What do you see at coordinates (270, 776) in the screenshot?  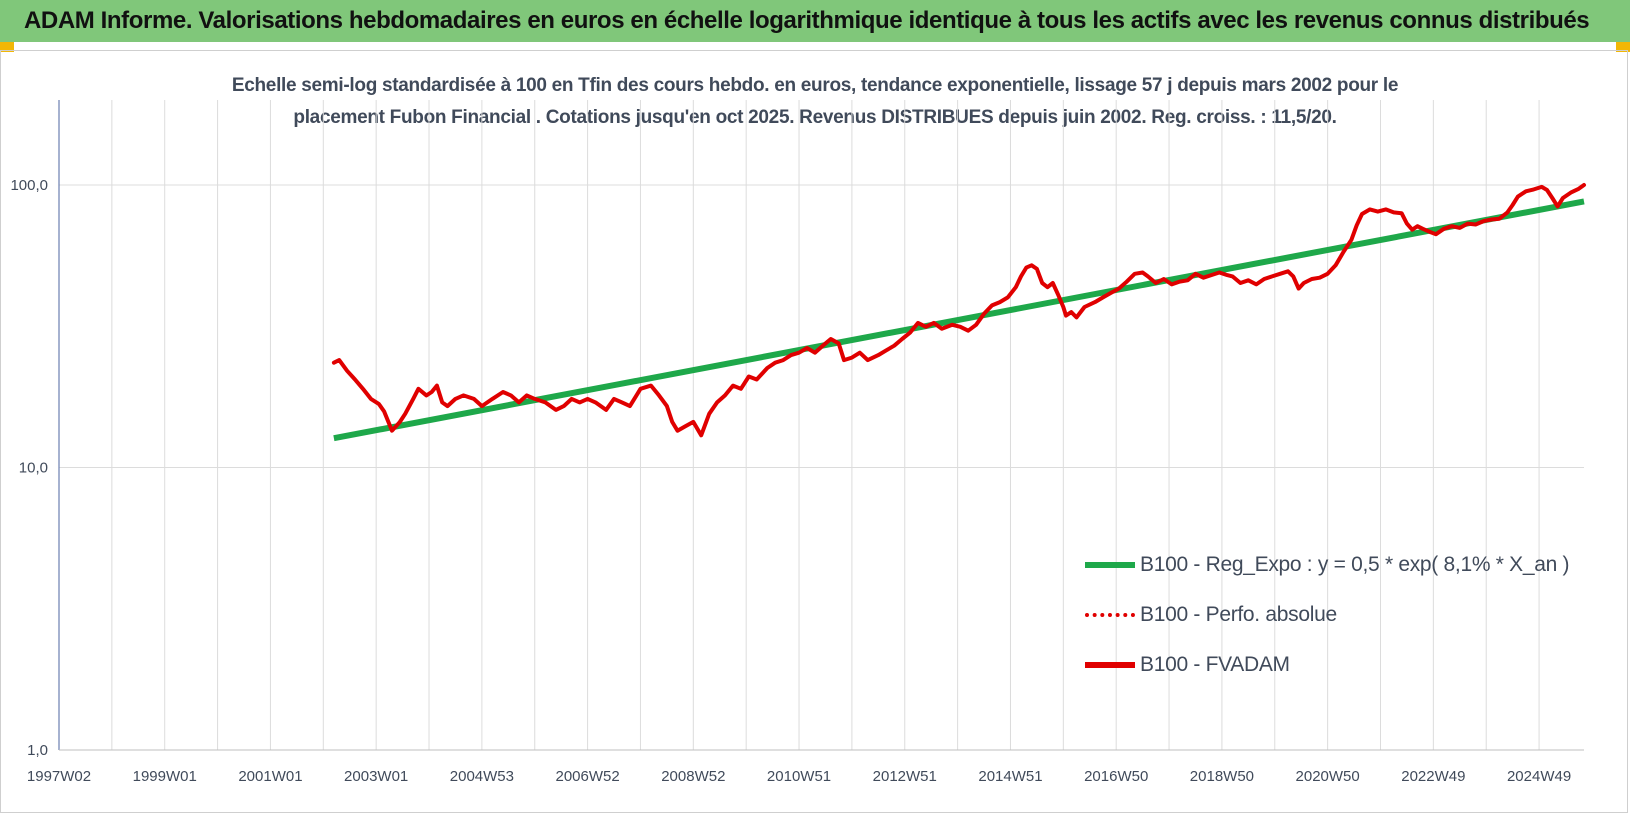 I see `x-tick-label: 2001W01` at bounding box center [270, 776].